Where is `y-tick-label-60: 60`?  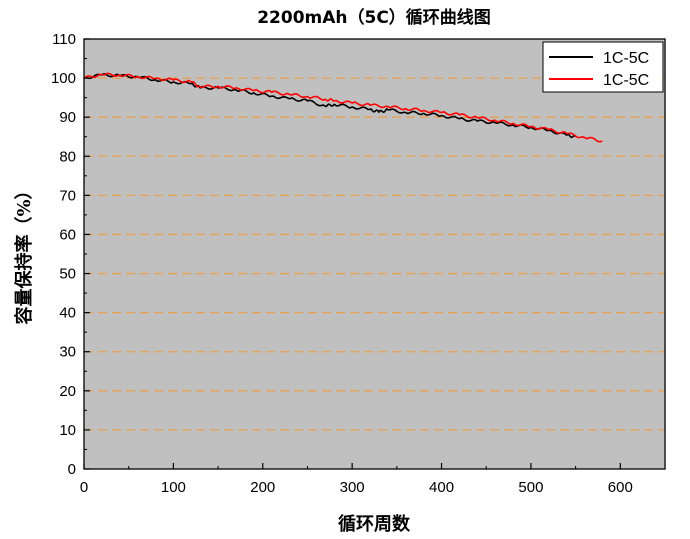 y-tick-label-60: 60 is located at coordinates (67, 234).